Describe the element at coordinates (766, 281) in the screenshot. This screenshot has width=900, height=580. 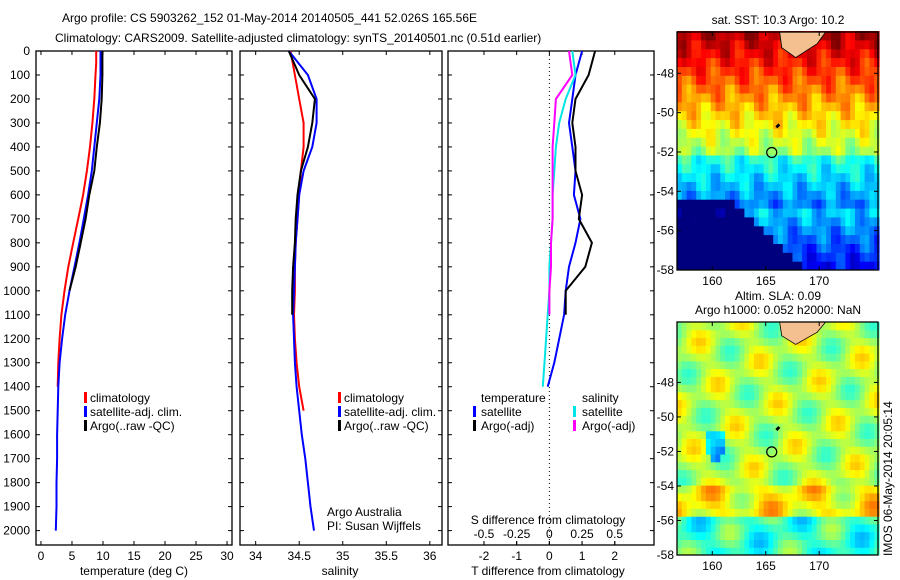
I see `lon-tick-label: 165` at that location.